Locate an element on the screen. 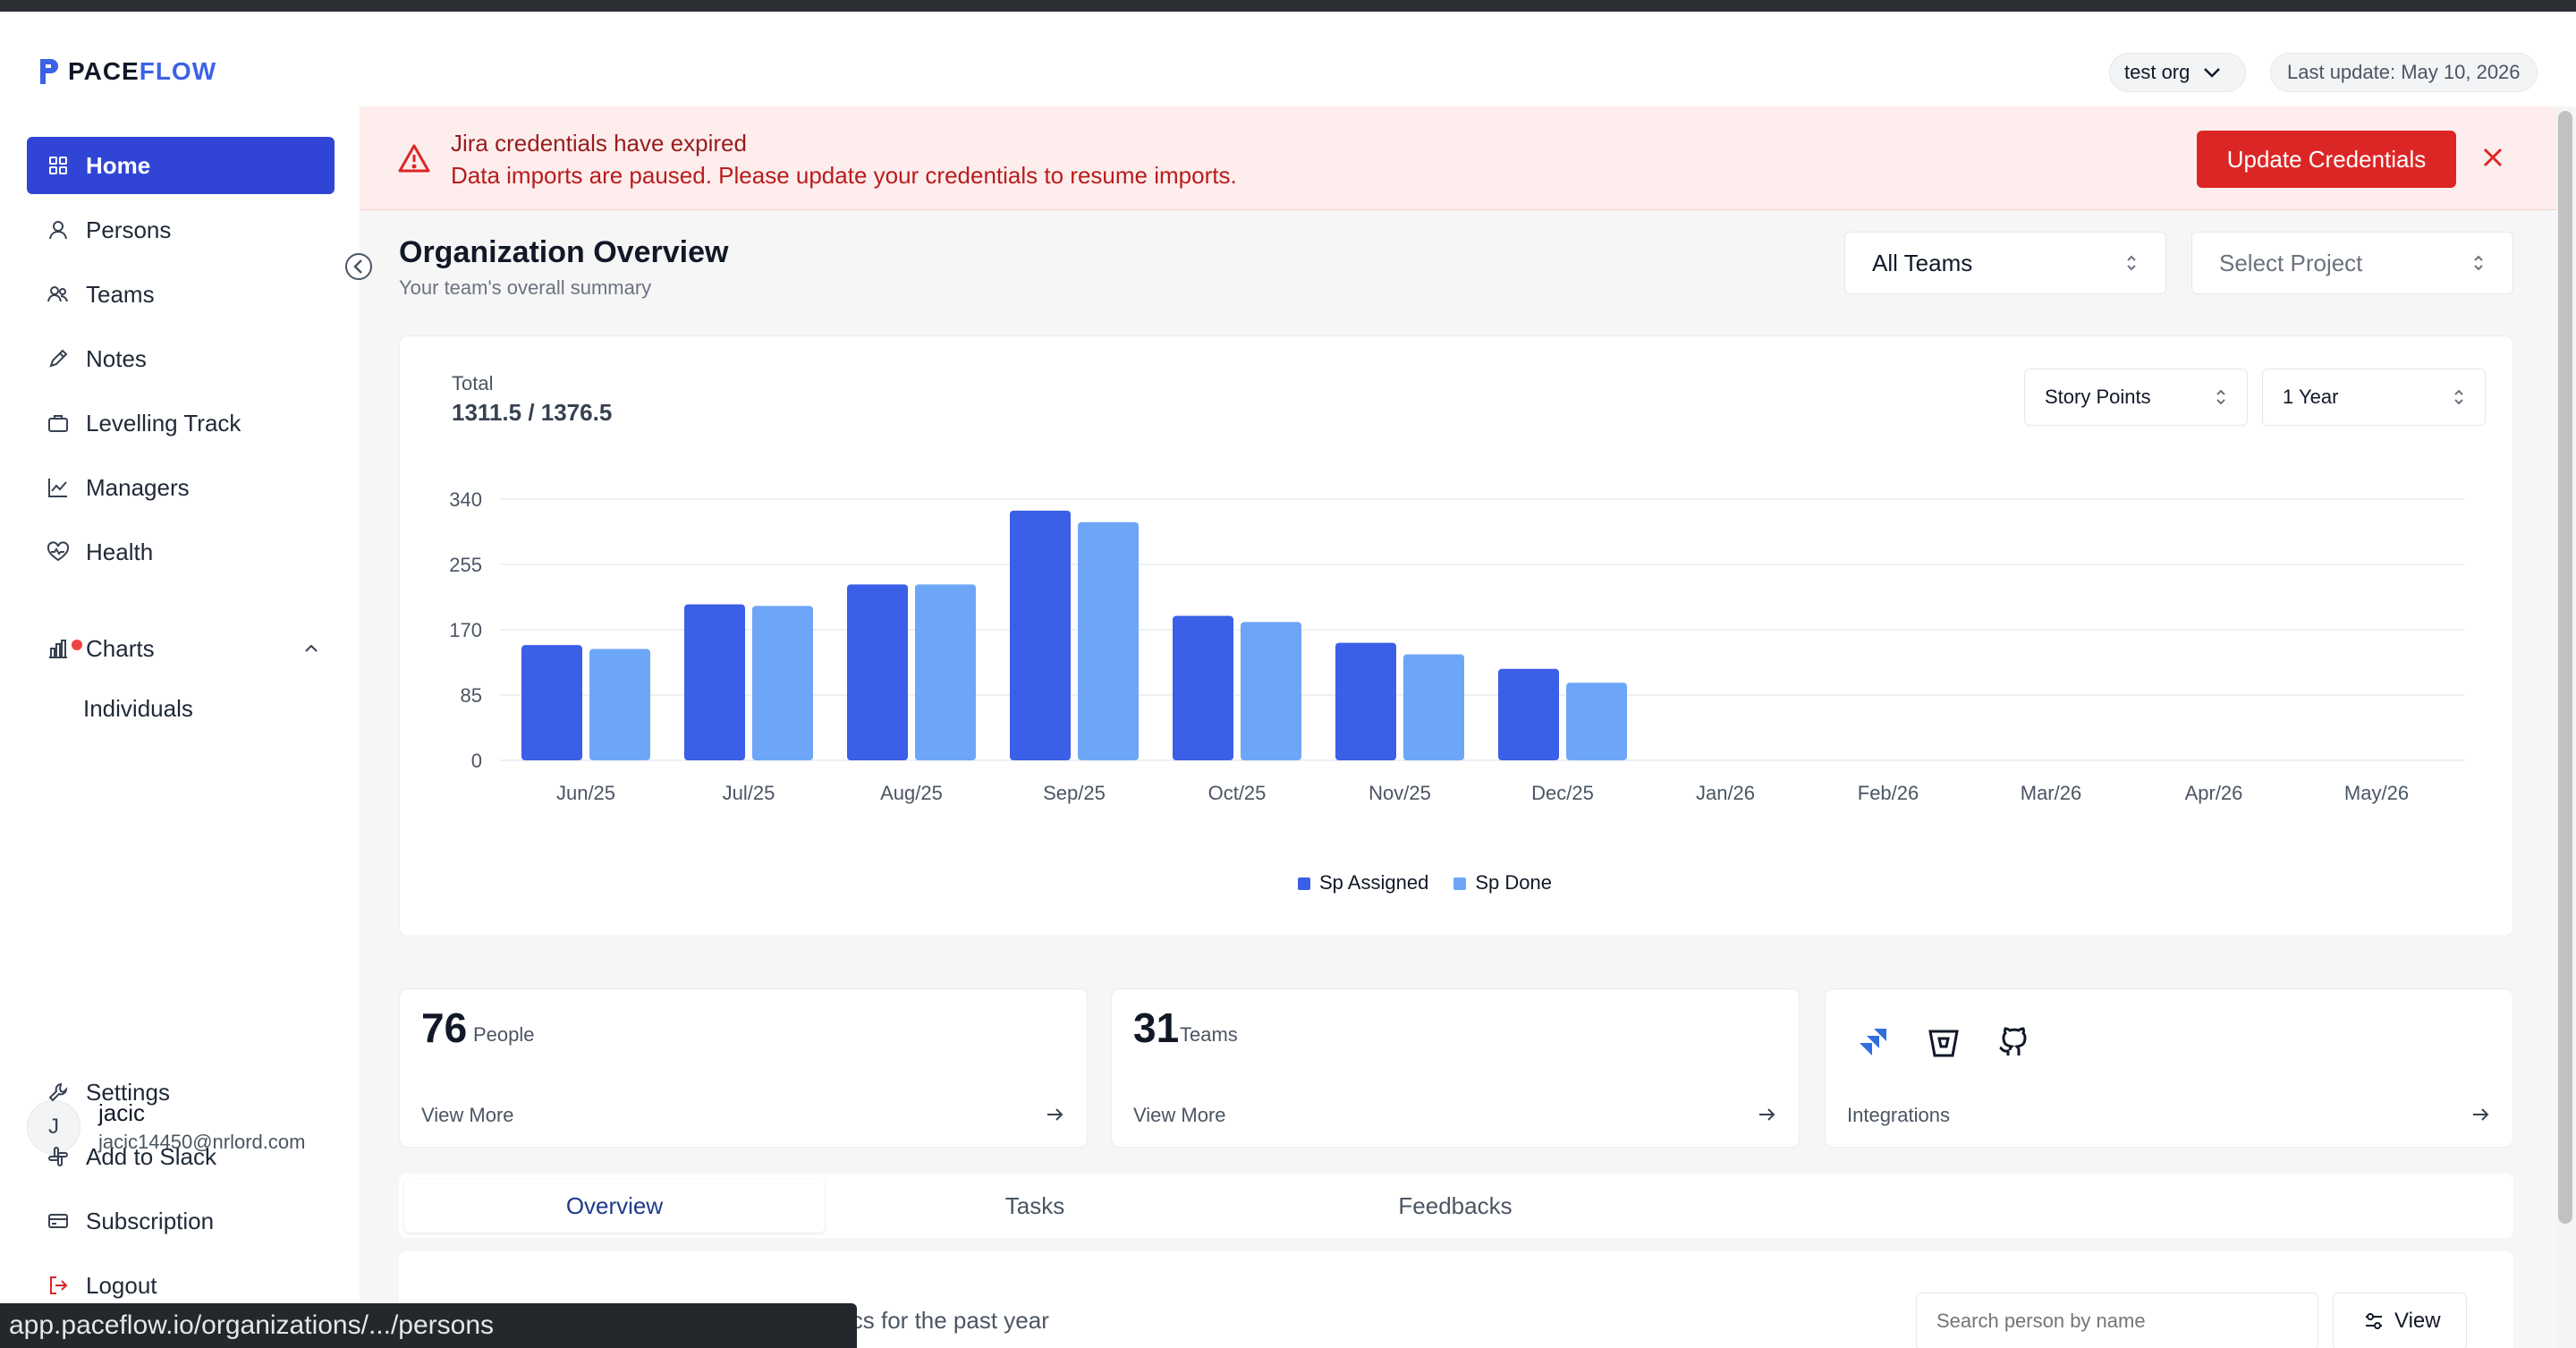  sidebar-item-subscription: Subscription is located at coordinates (181, 1221).